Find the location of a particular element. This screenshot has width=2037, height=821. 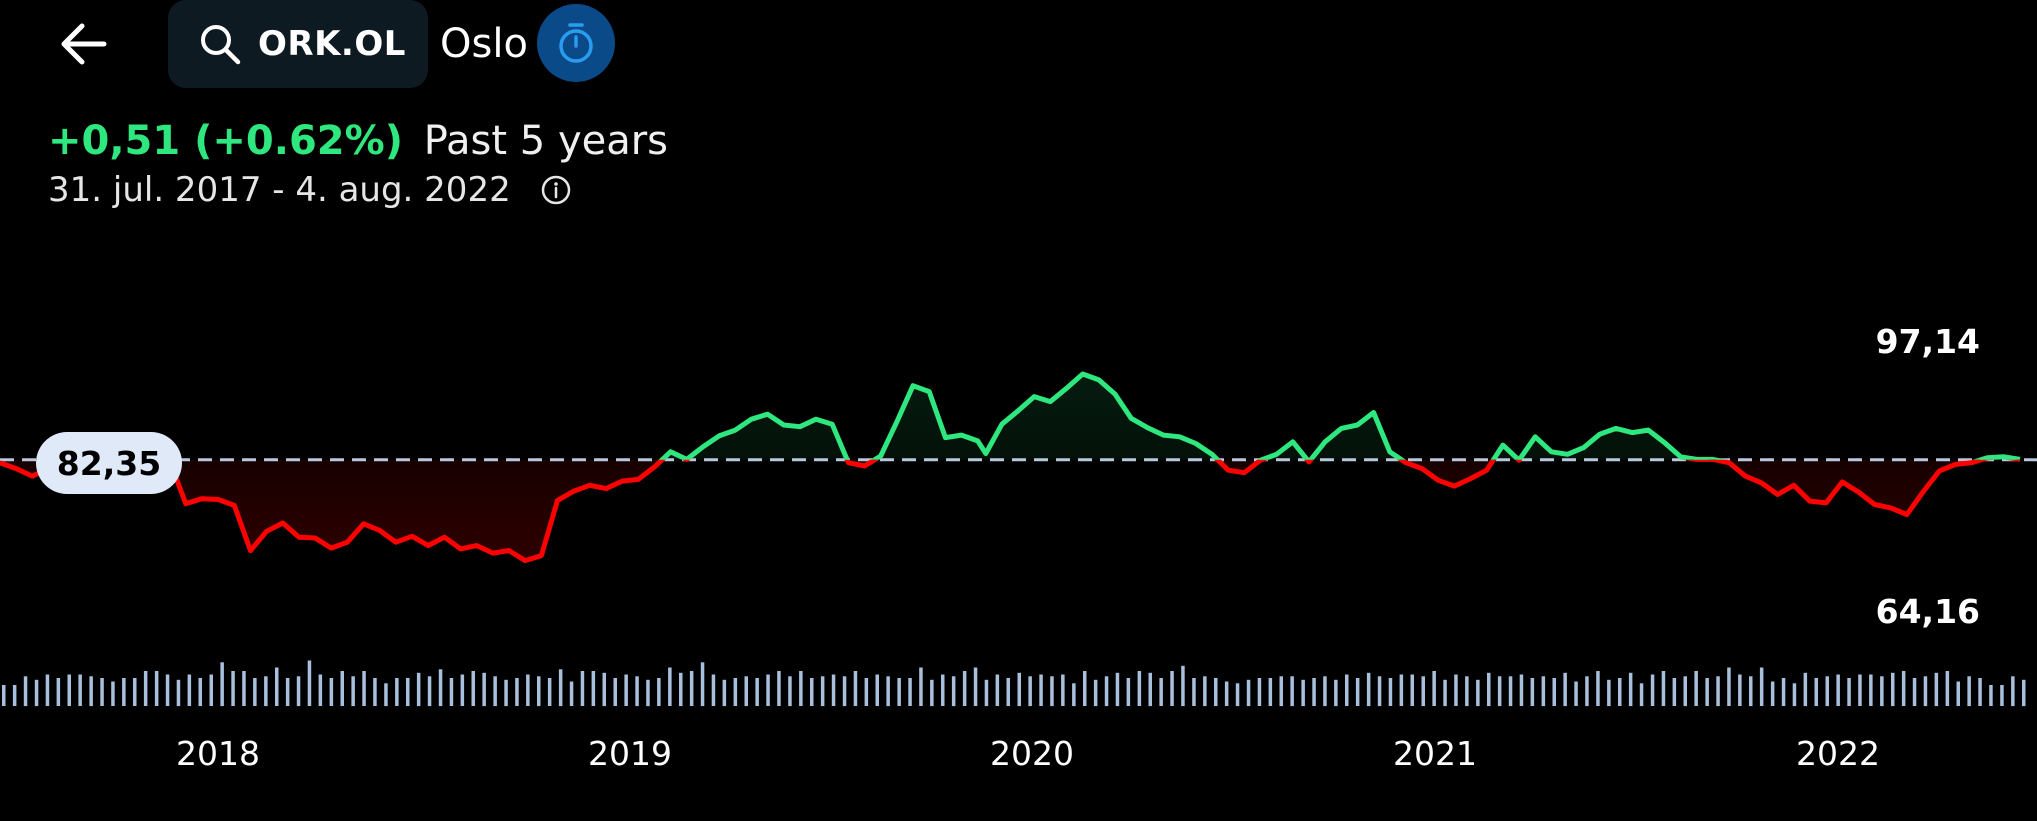

y-low-label: 64,16 is located at coordinates (1927, 611).